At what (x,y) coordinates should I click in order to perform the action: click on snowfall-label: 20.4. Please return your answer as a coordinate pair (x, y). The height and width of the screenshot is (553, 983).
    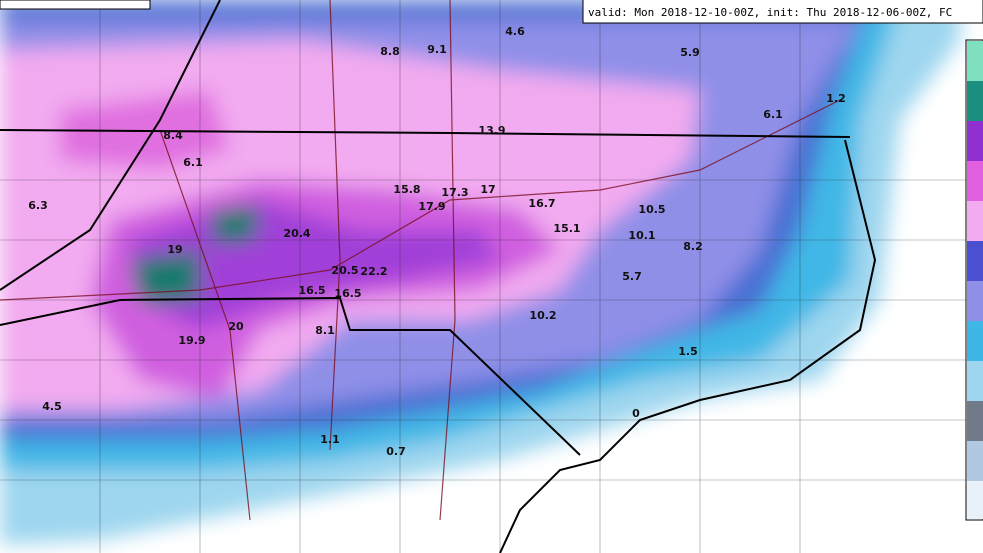
    Looking at the image, I should click on (296, 233).